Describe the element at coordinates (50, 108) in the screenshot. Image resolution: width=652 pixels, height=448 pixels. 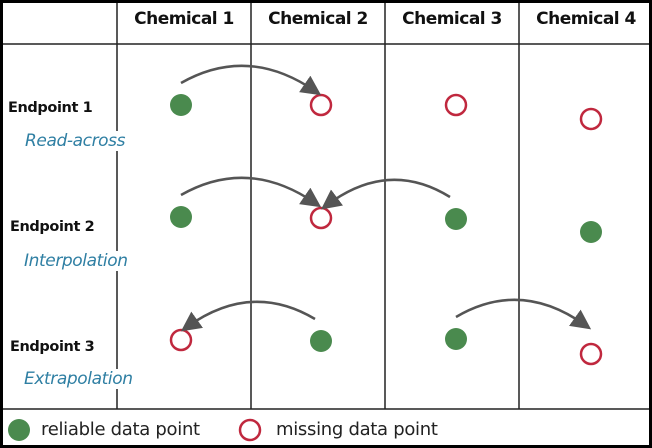
I see `endpoint-1-label: Endpoint 1` at that location.